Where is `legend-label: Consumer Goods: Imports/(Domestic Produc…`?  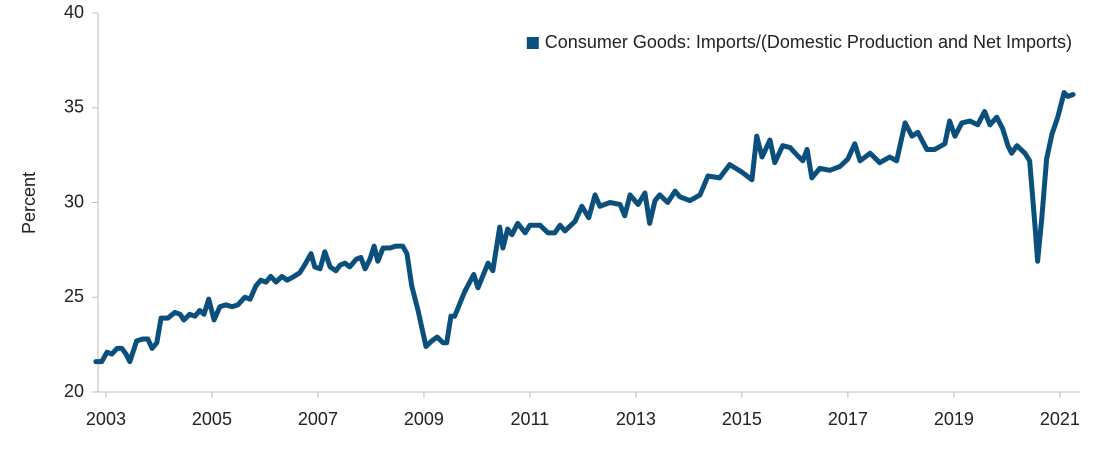
legend-label: Consumer Goods: Imports/(Domestic Produc… is located at coordinates (808, 42).